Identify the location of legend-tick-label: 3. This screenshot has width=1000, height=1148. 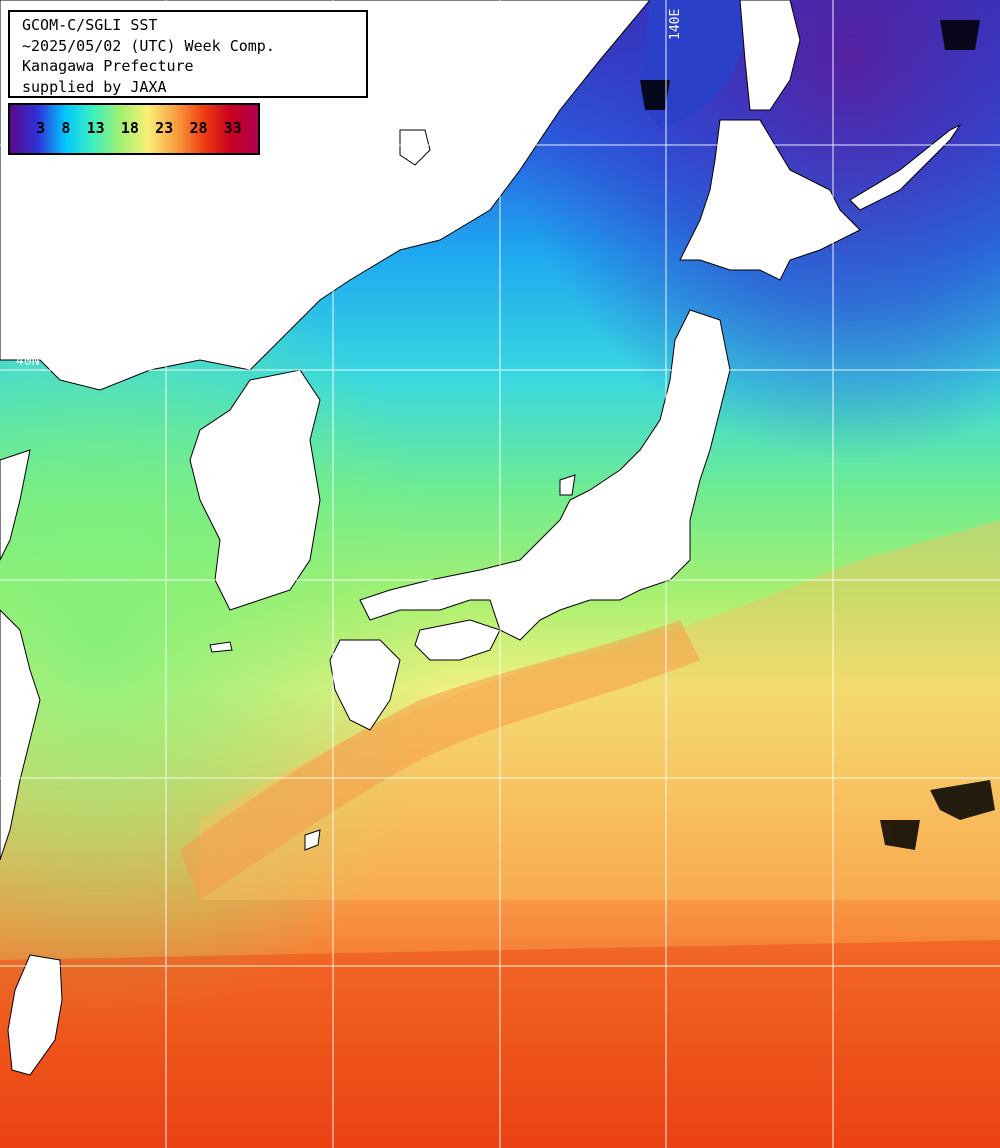
(41, 128).